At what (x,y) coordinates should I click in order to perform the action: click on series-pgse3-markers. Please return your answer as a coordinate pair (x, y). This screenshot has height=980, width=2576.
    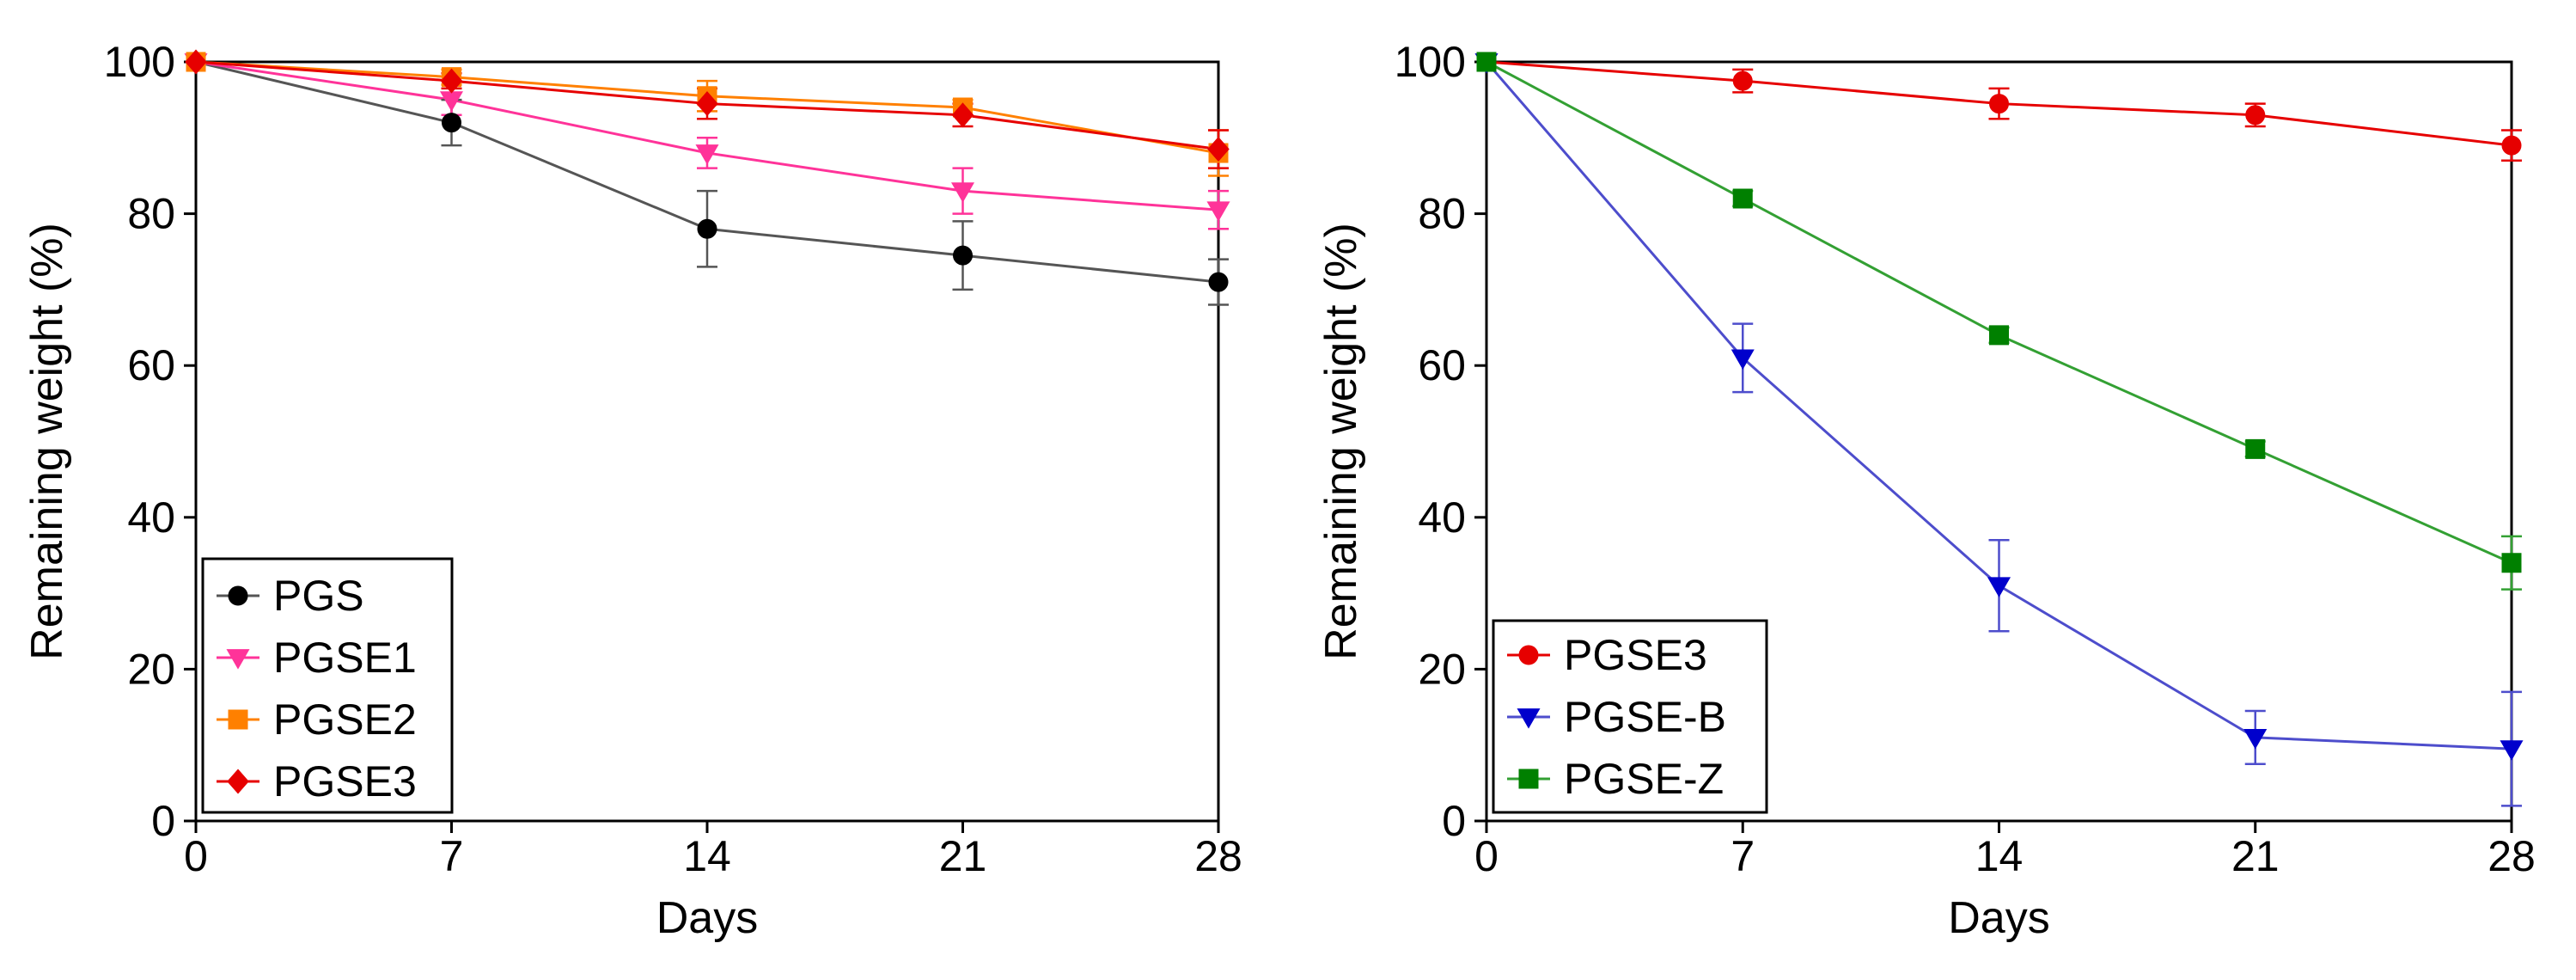
    Looking at the image, I should click on (708, 105).